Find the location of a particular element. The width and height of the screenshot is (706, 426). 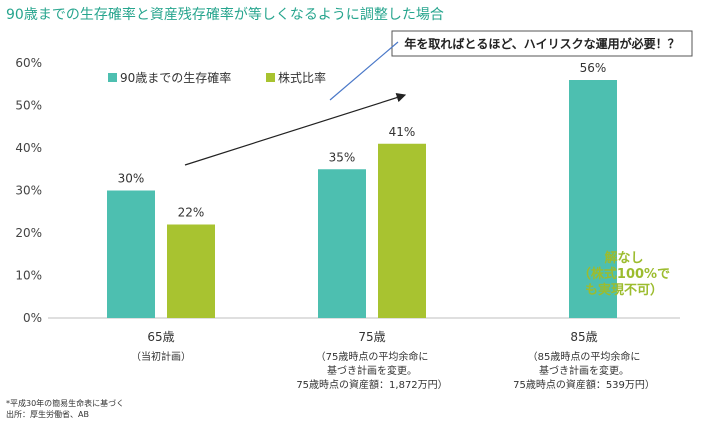

y-tick-label: 50% is located at coordinates (28, 106).